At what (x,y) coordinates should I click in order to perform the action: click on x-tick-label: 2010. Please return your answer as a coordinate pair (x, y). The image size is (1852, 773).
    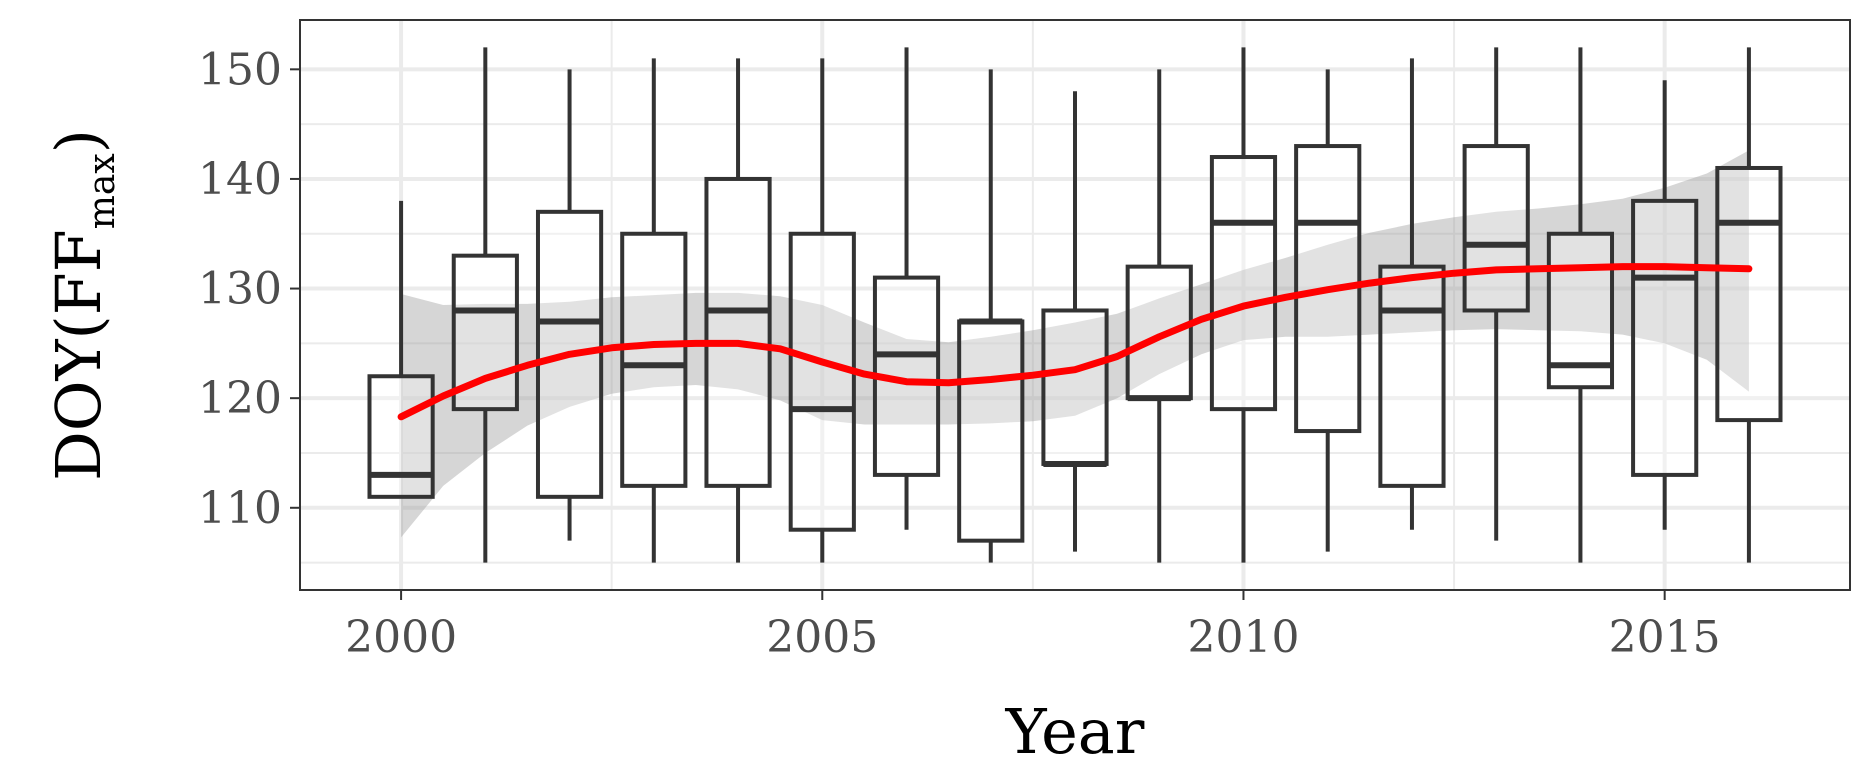
    Looking at the image, I should click on (1243, 637).